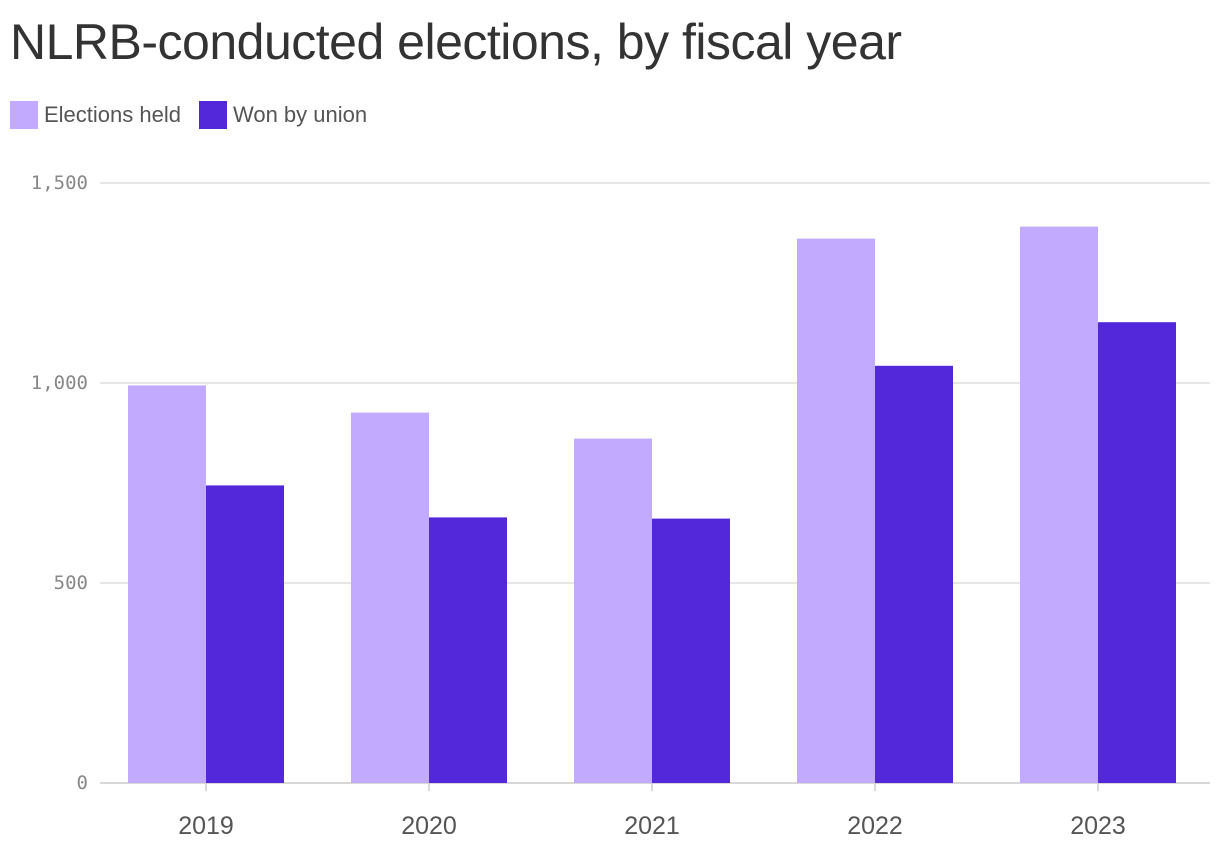 The height and width of the screenshot is (858, 1220). What do you see at coordinates (1059, 505) in the screenshot?
I see `bar-elections-held-2023` at bounding box center [1059, 505].